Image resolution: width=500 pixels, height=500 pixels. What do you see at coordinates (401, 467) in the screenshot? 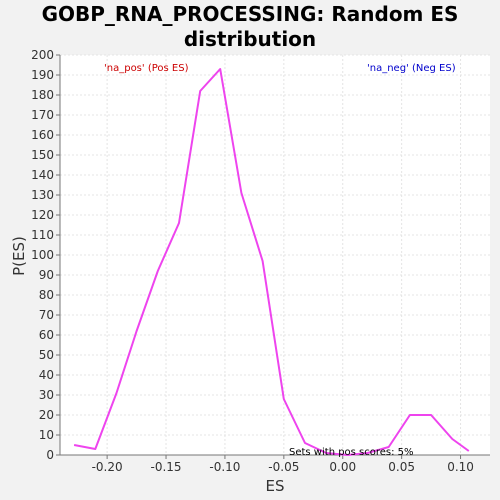
I see `x-tick-label: 0.05` at bounding box center [401, 467].